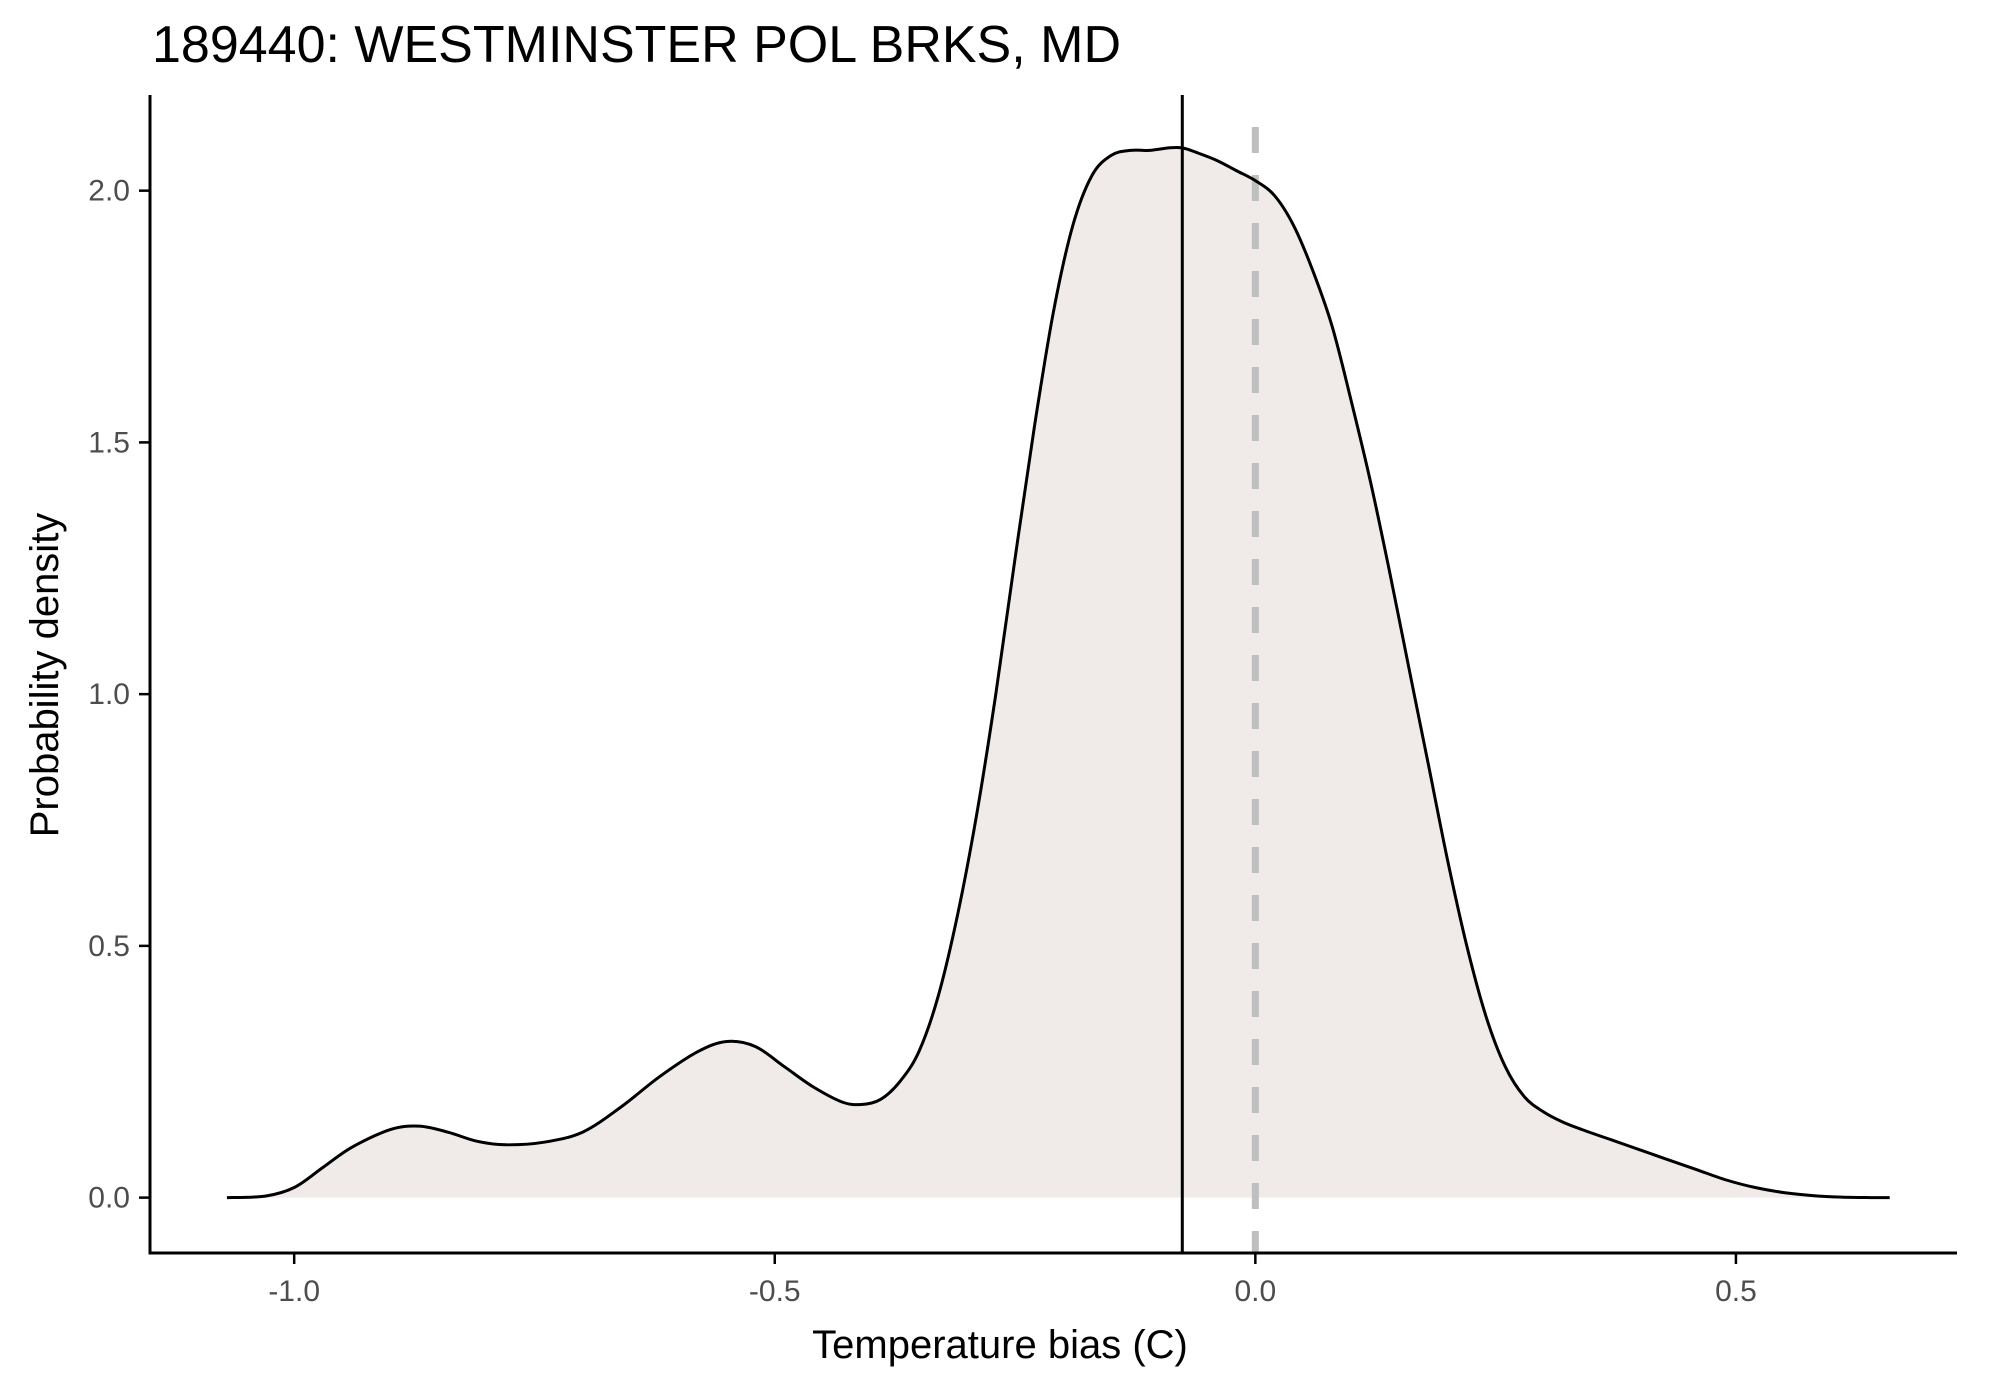 The width and height of the screenshot is (1990, 1384). What do you see at coordinates (775, 1291) in the screenshot?
I see `x-tick-label: -0.5` at bounding box center [775, 1291].